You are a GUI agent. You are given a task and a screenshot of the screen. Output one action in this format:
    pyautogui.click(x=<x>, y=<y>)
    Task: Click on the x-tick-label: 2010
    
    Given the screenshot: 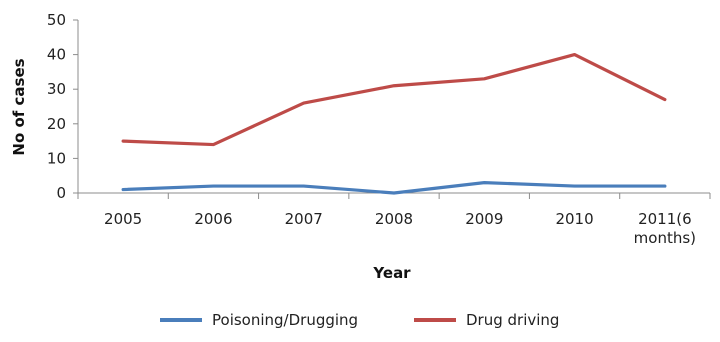 What is the action you would take?
    pyautogui.click(x=574, y=219)
    